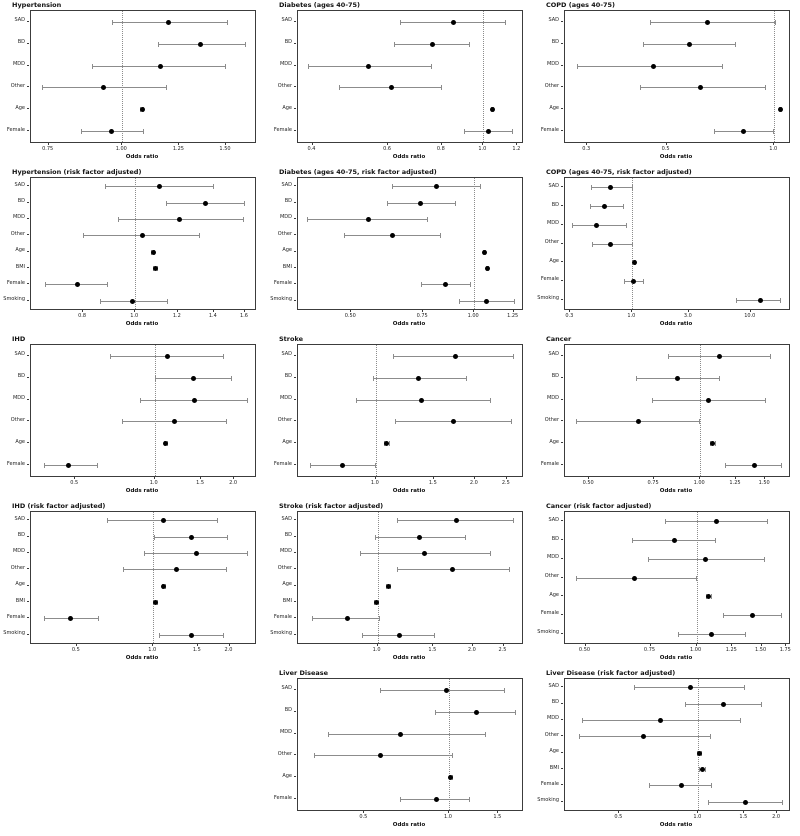  Describe the element at coordinates (82, 316) in the screenshot. I see `x-tick-label: 0.8` at that location.